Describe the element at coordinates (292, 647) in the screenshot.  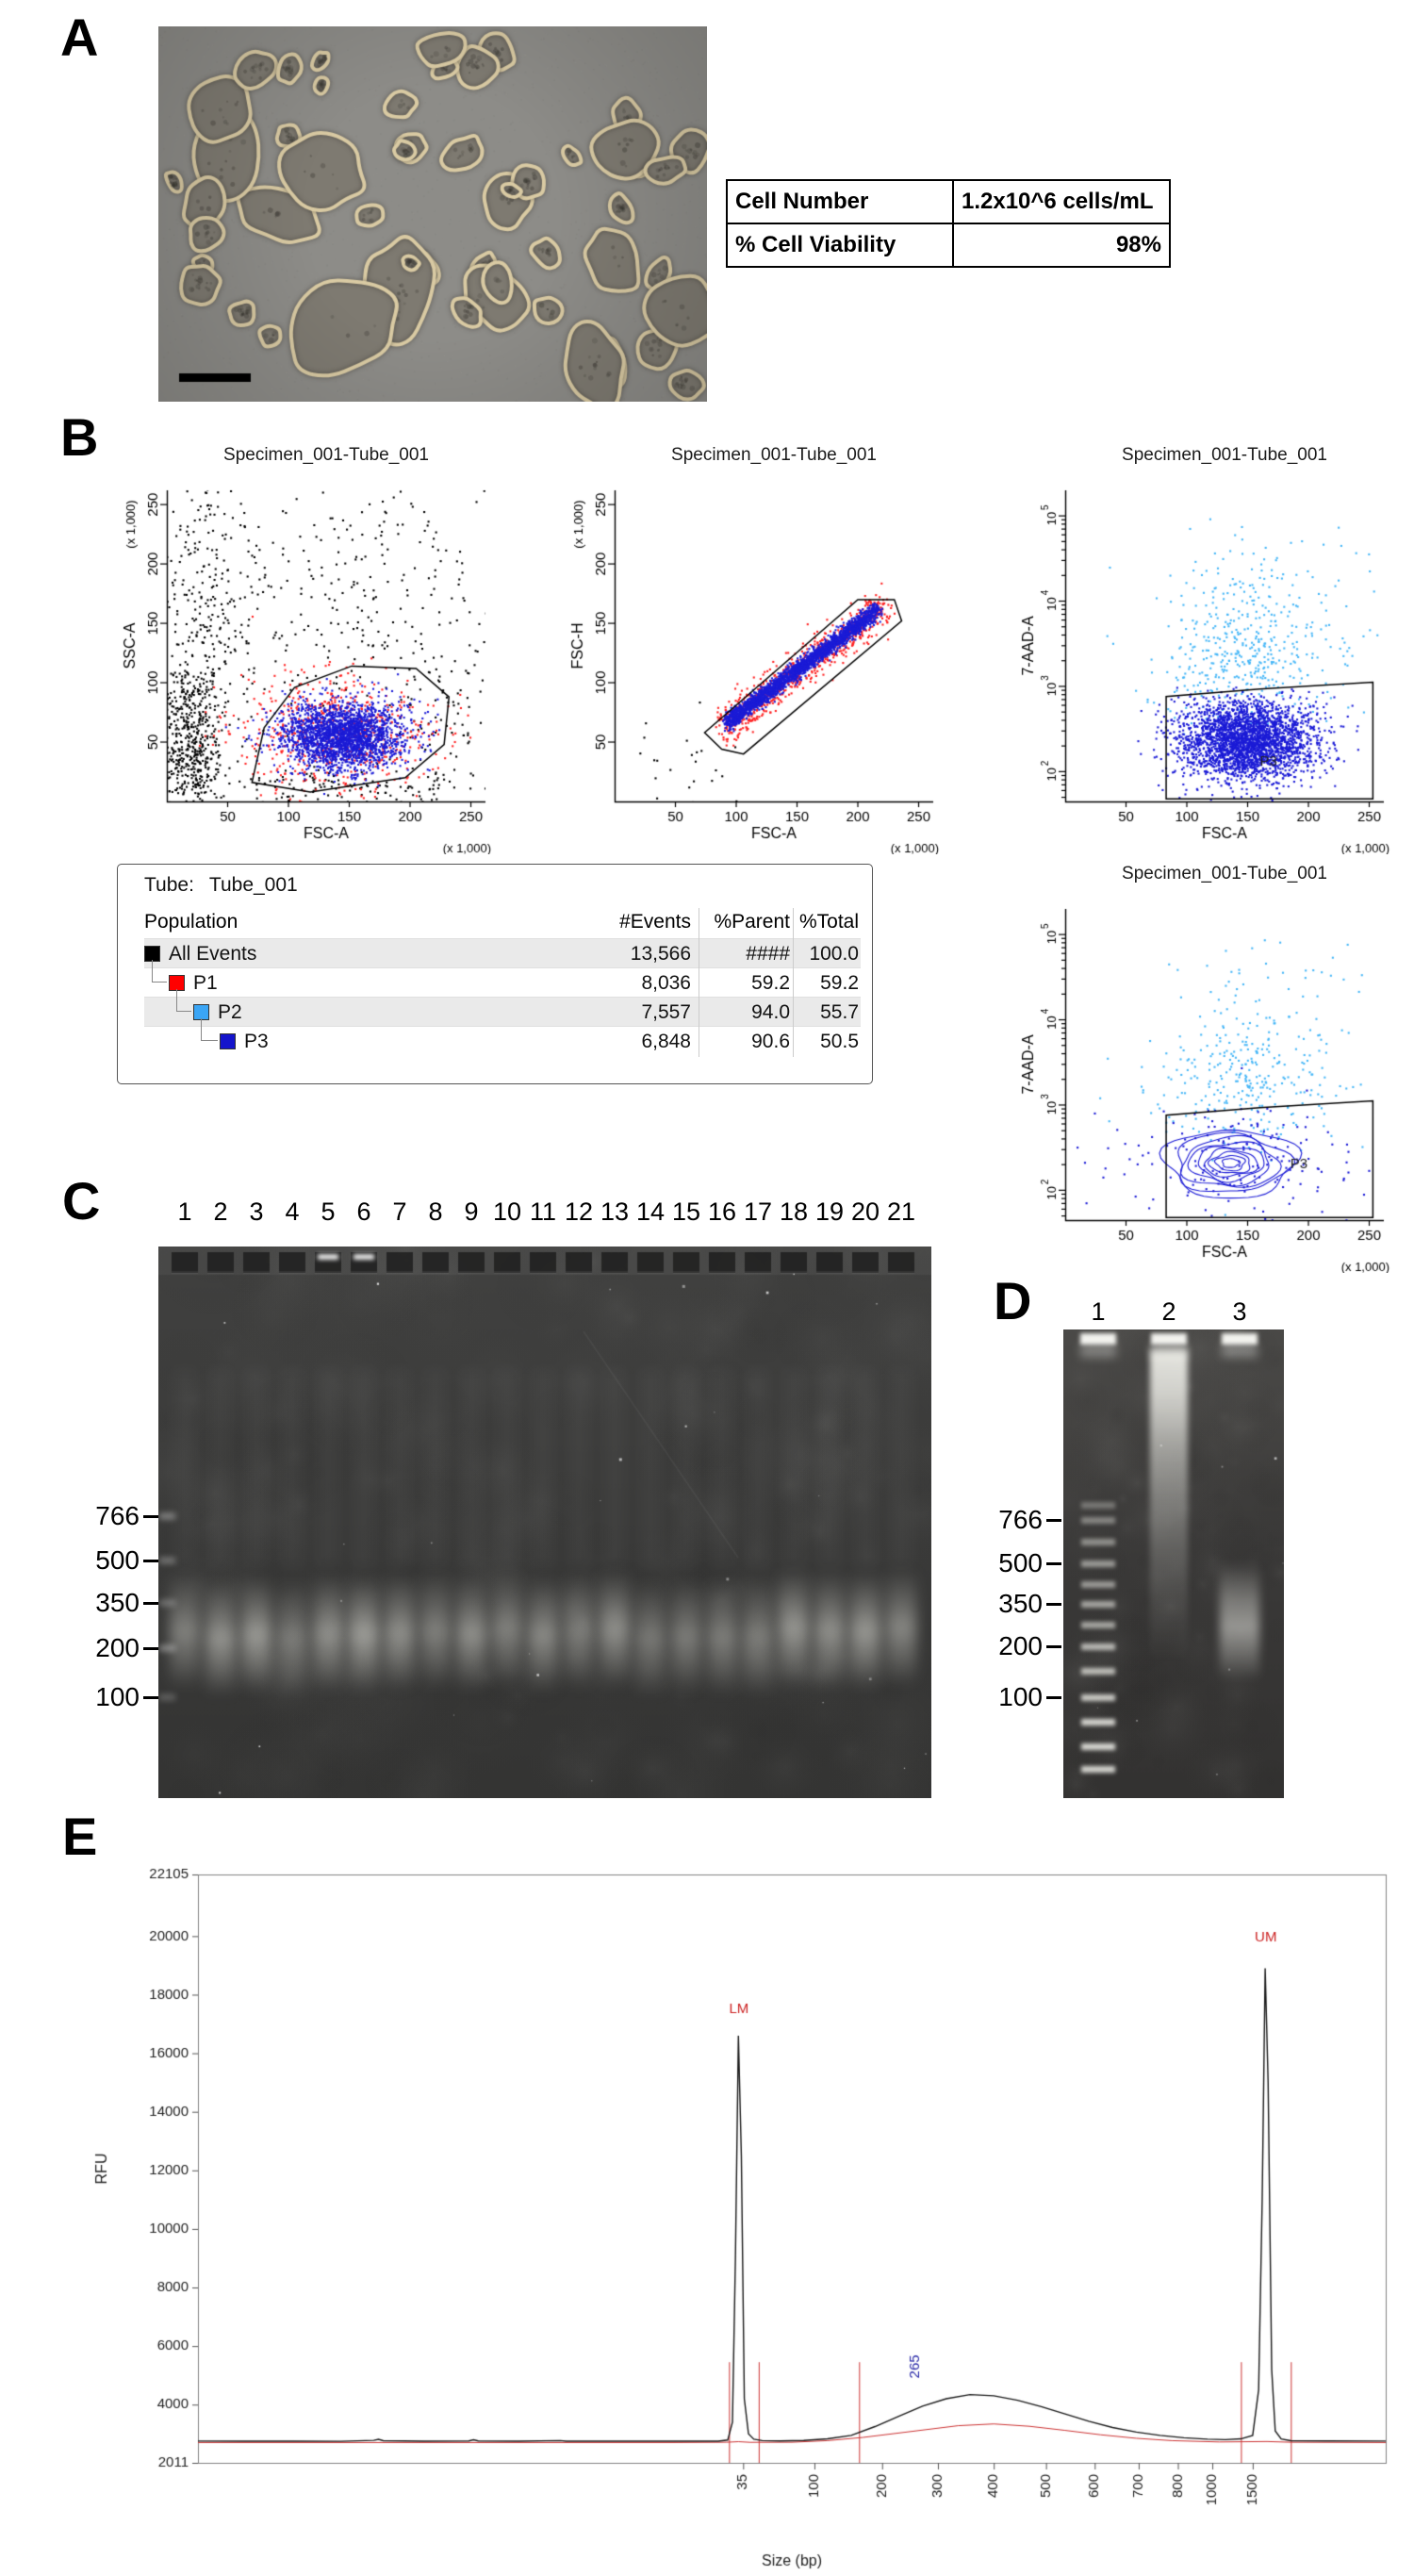
I see `flow-scatter-ssc-fsc-canvas` at that location.